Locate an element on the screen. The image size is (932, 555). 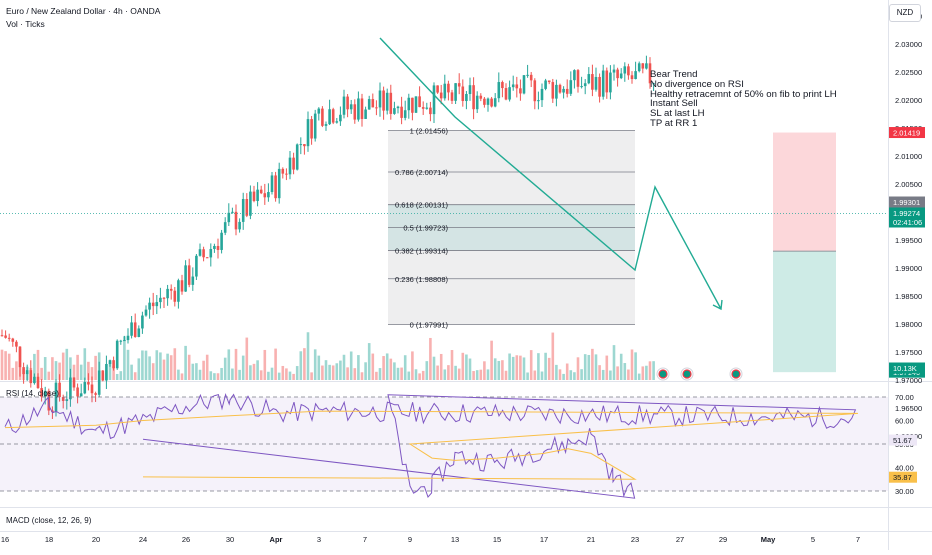
currency-button: NZD is located at coordinates (905, 13).